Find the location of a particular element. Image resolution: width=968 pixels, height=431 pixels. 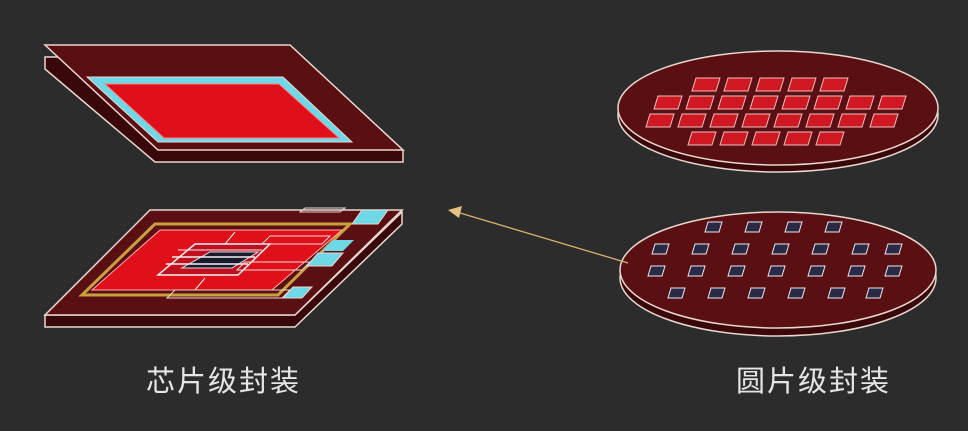

wafer-die-grid is located at coordinates (776, 111).